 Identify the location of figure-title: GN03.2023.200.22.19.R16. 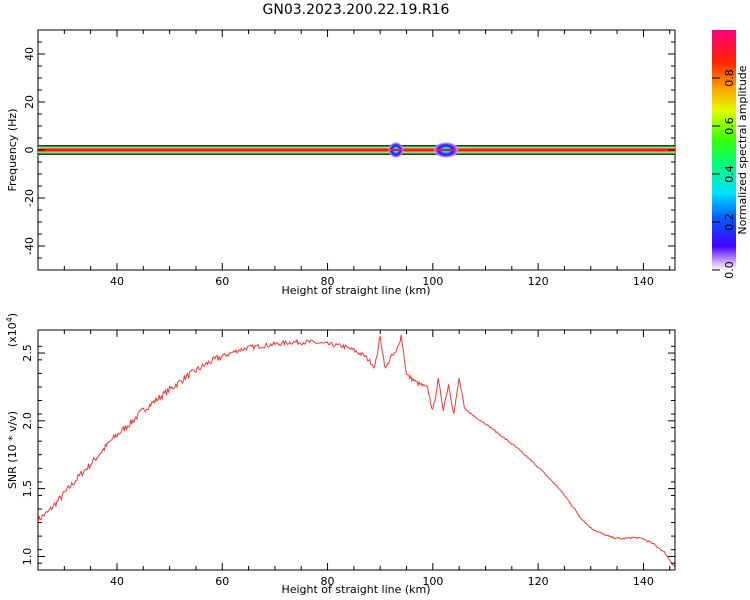
(356, 10).